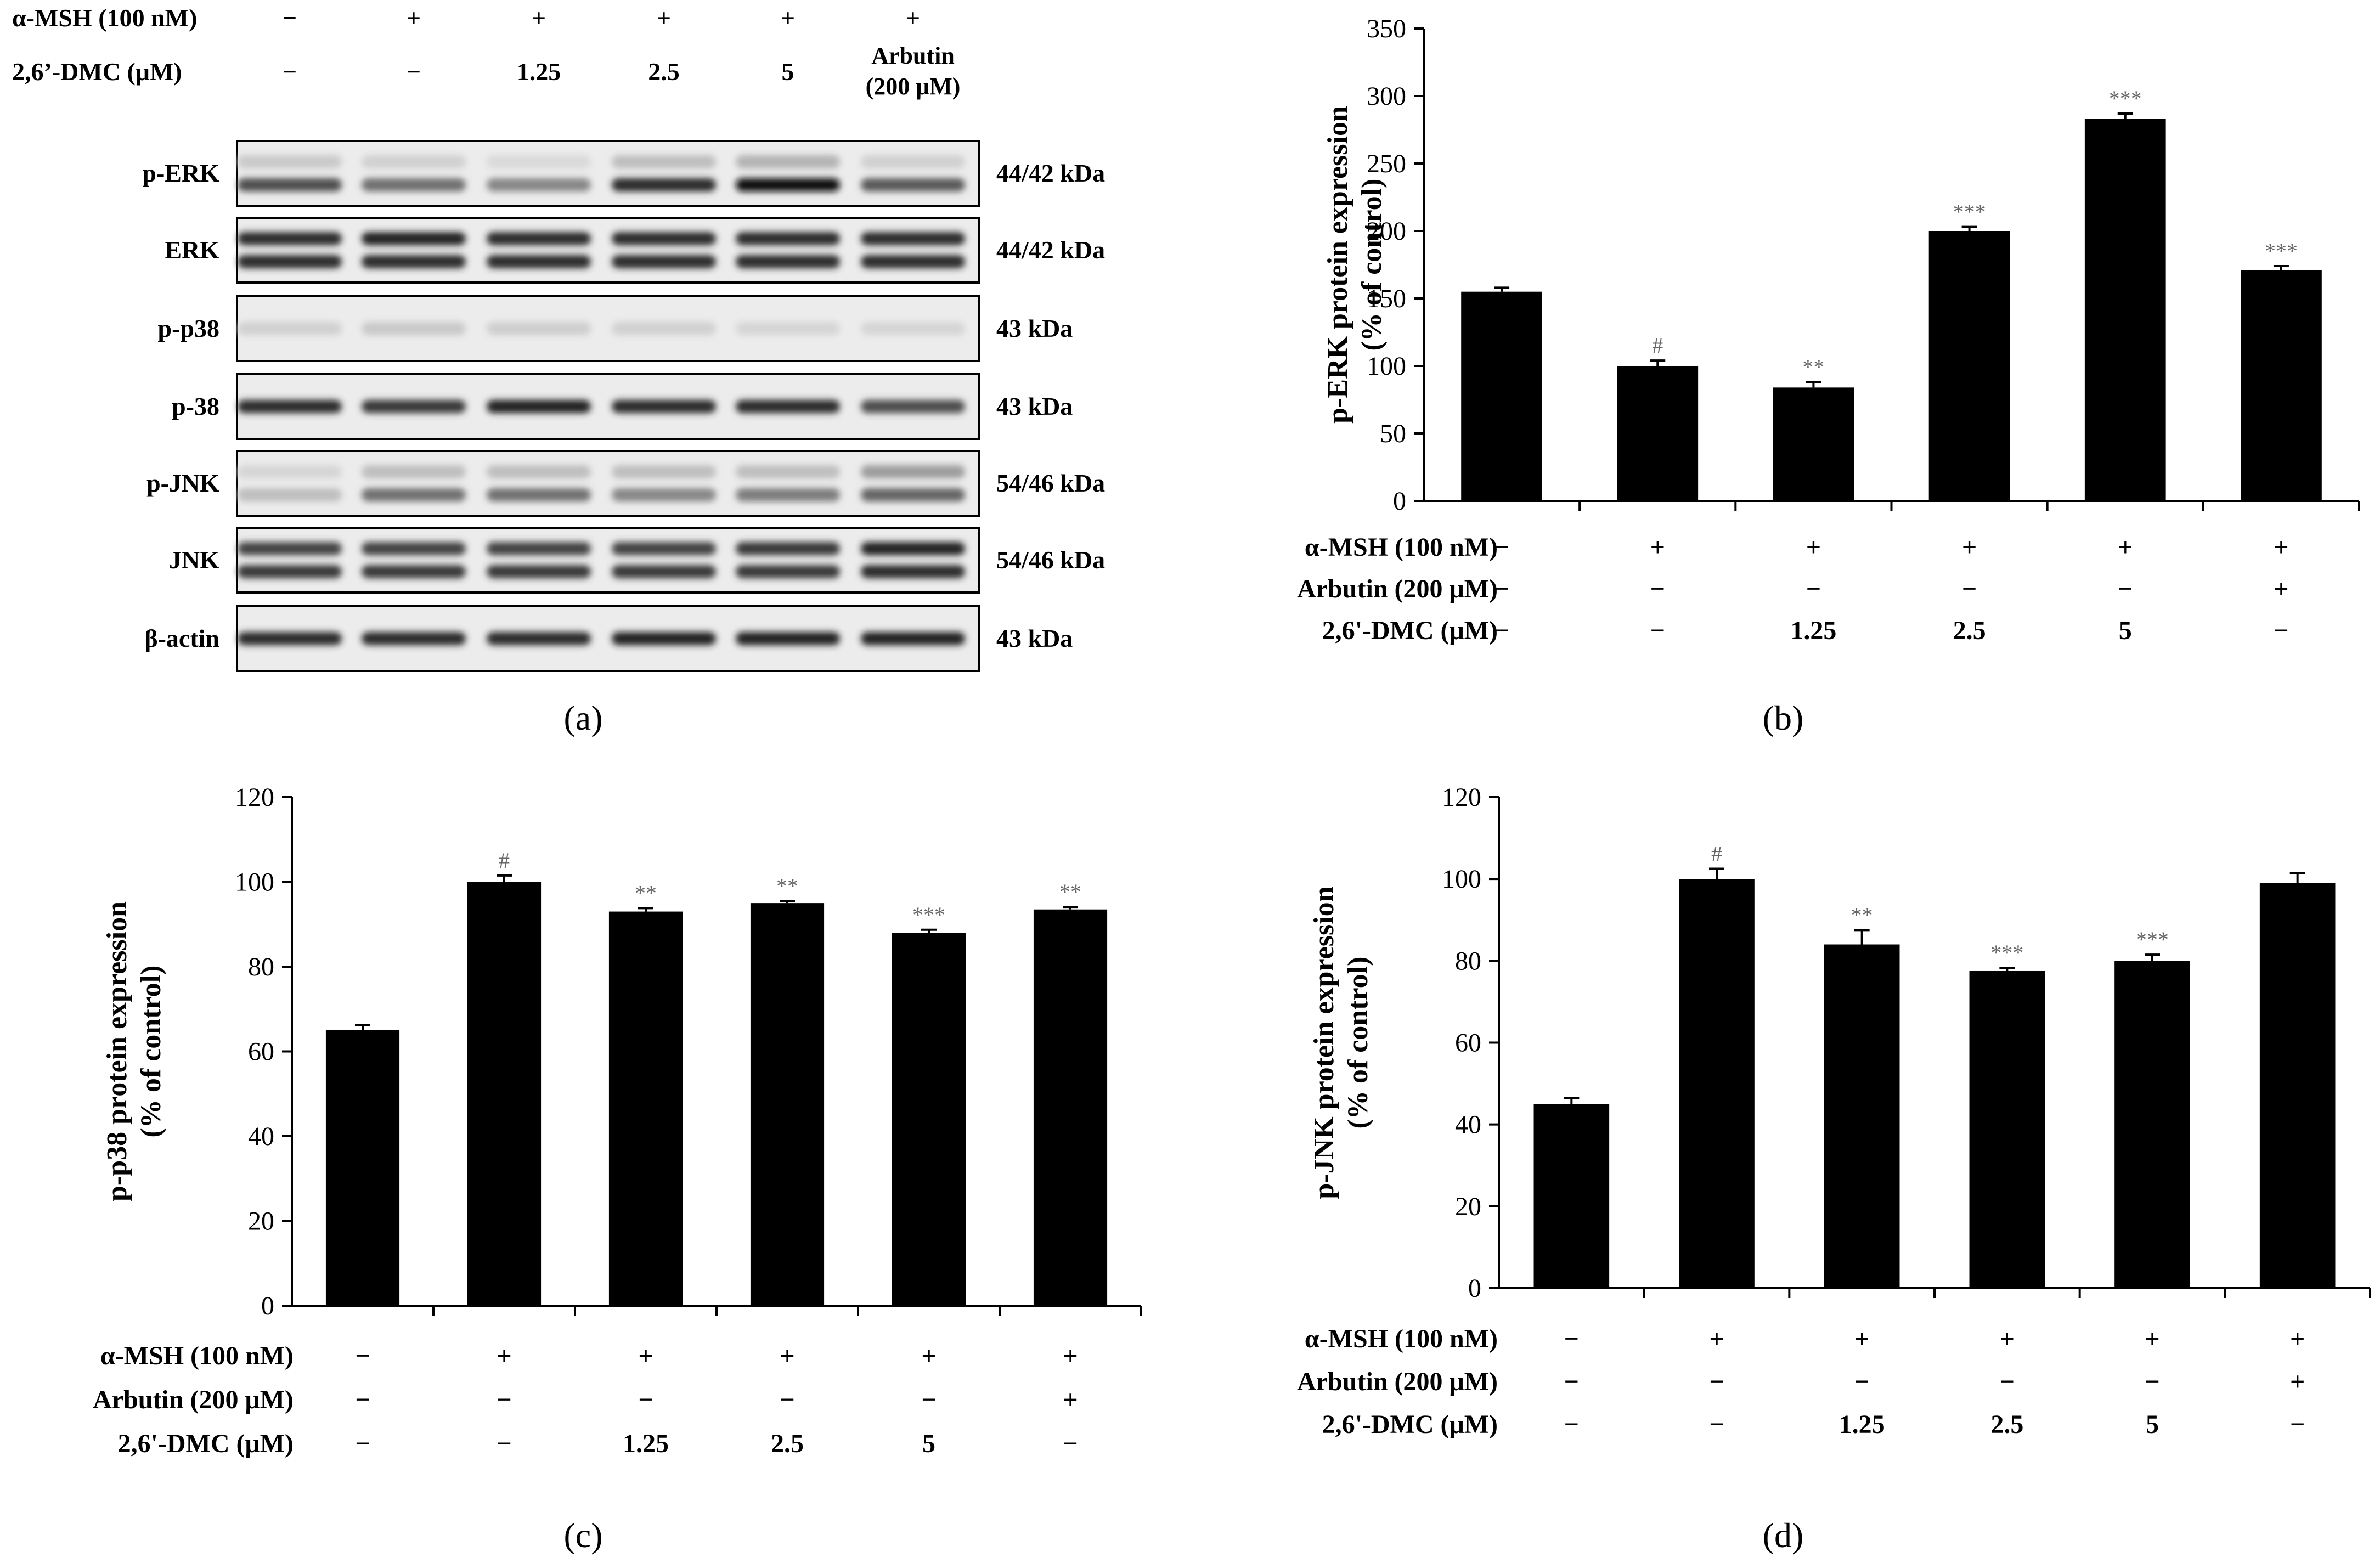 Image resolution: width=2380 pixels, height=1563 pixels. I want to click on treatment-value: Arbutin (200 μM), so click(914, 71).